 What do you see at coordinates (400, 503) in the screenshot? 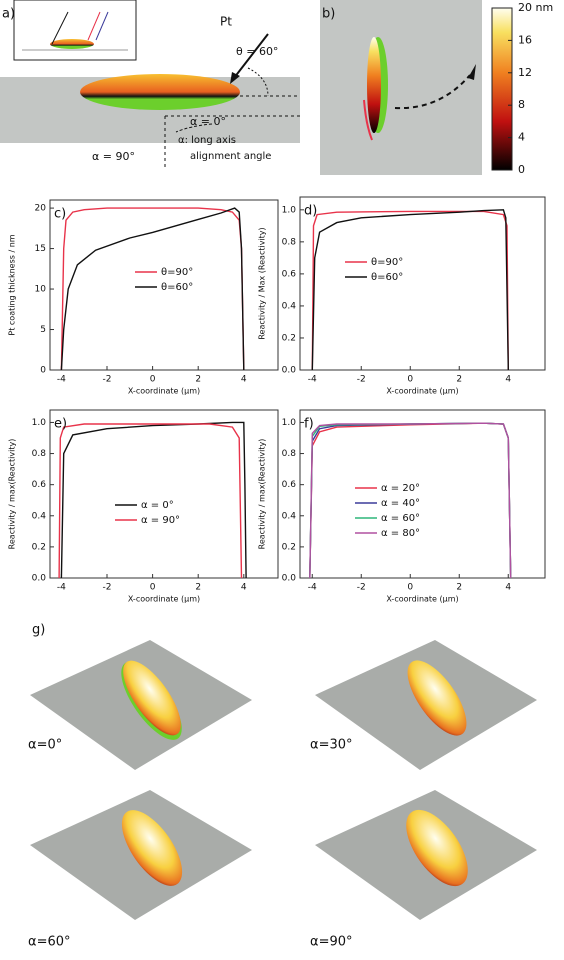
I see `legend-label: α = 40°` at bounding box center [400, 503].